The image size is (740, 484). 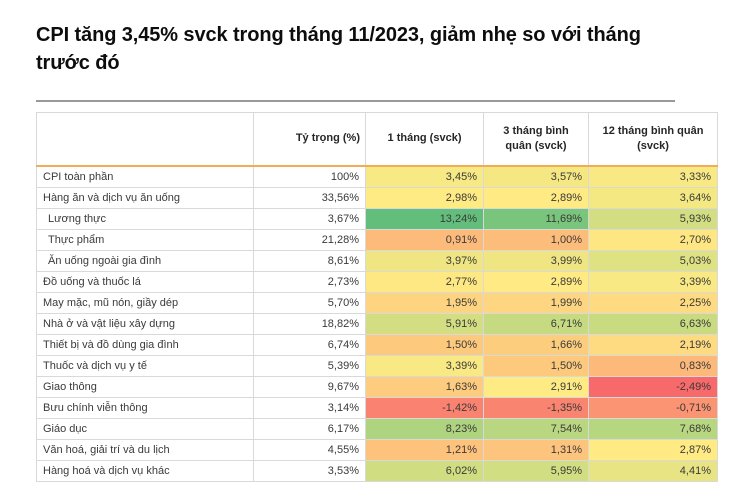 What do you see at coordinates (145, 366) in the screenshot?
I see `row-label: Thuốc và dịch vụ y tế` at bounding box center [145, 366].